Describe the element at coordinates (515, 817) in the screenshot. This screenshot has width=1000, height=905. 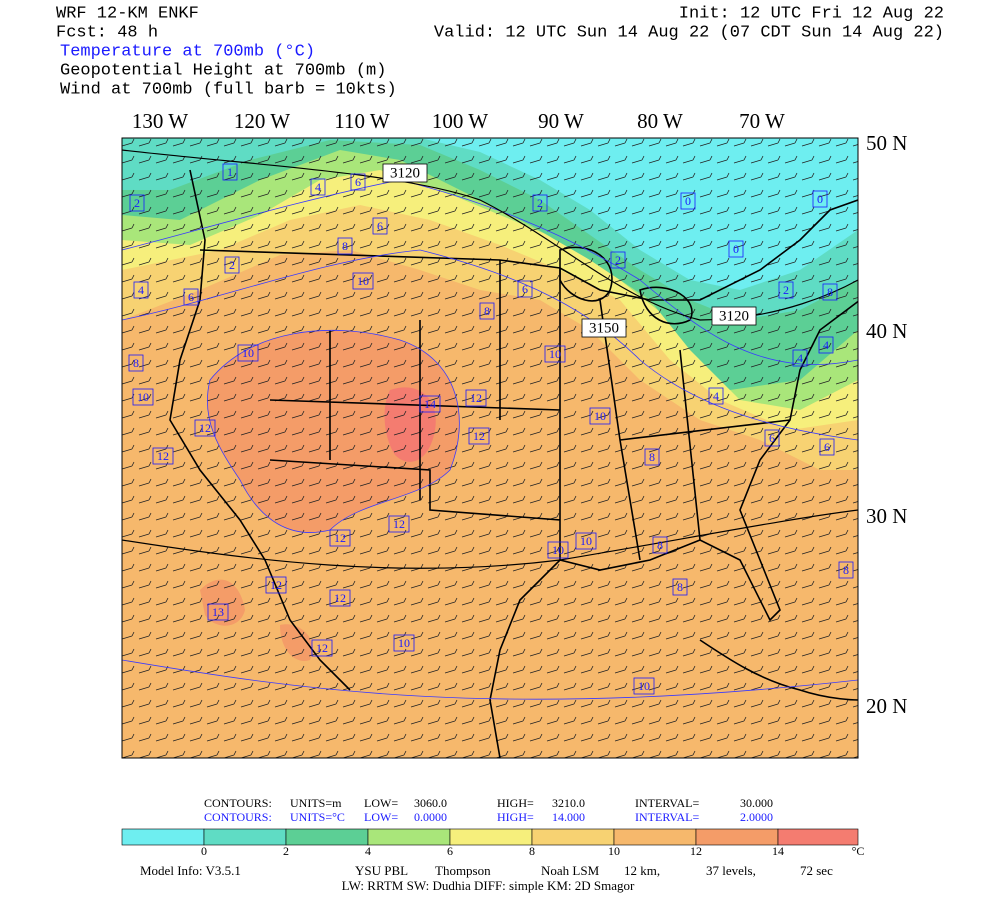
I see `contour-info: HIGH=` at that location.